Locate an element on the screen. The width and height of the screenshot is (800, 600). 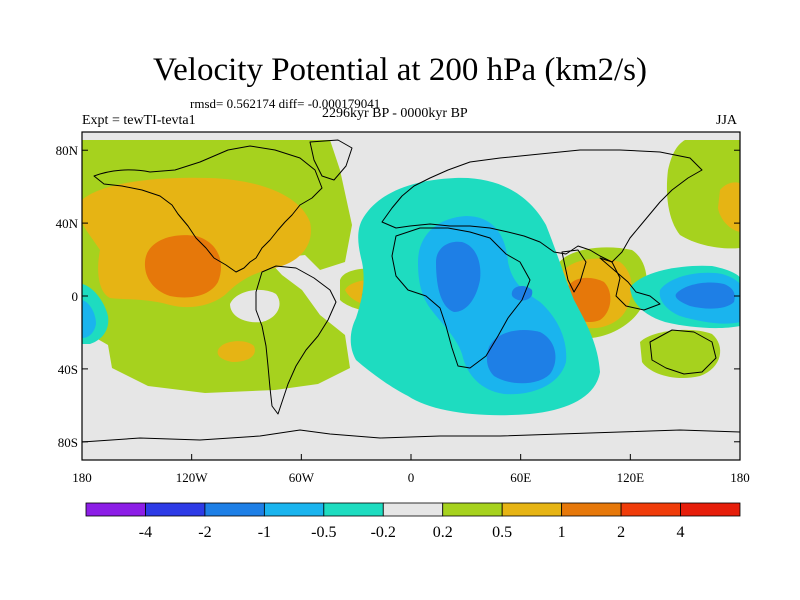
colorbar: -4 -2 -1 -0.5 -0.2 0.2 0.5 1 2 4 is located at coordinates (413, 521).